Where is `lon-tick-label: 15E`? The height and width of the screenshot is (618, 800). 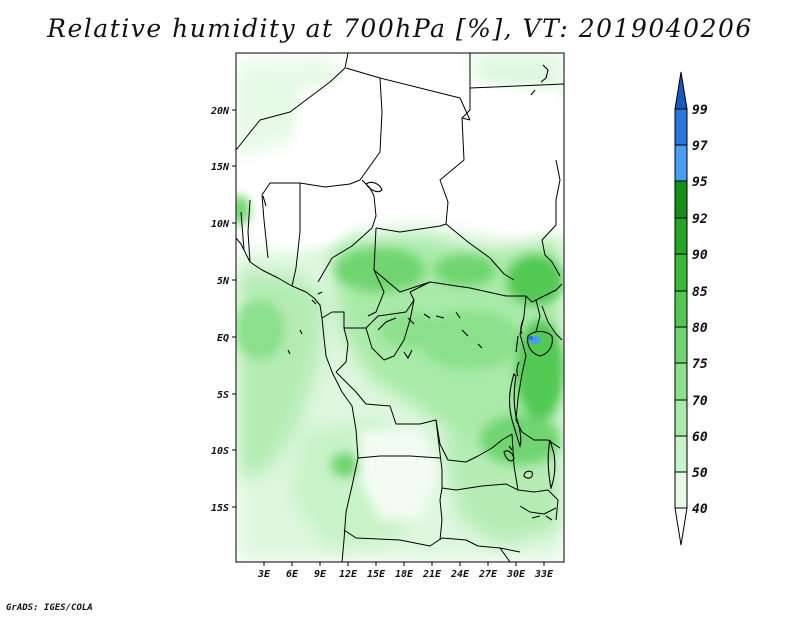
lon-tick-label: 15E is located at coordinates (376, 574).